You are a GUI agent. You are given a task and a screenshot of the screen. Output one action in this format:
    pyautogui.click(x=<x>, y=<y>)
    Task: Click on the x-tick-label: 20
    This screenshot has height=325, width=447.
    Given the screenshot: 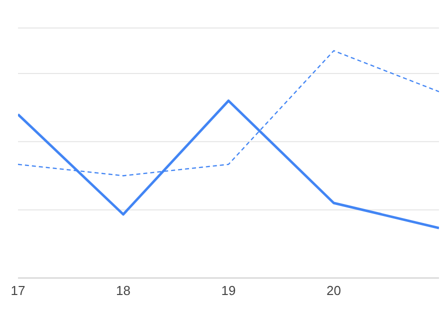 What is the action you would take?
    pyautogui.click(x=333, y=290)
    